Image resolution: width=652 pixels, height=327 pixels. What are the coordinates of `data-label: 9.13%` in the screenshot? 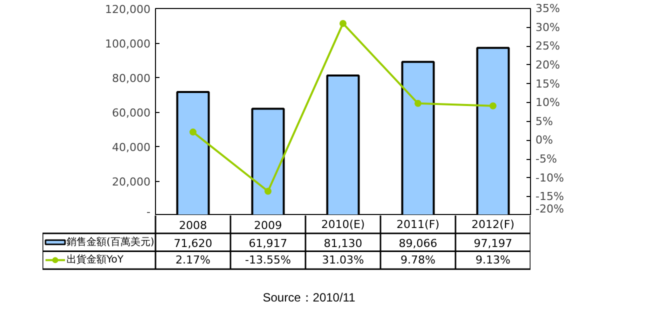 It's located at (493, 260).